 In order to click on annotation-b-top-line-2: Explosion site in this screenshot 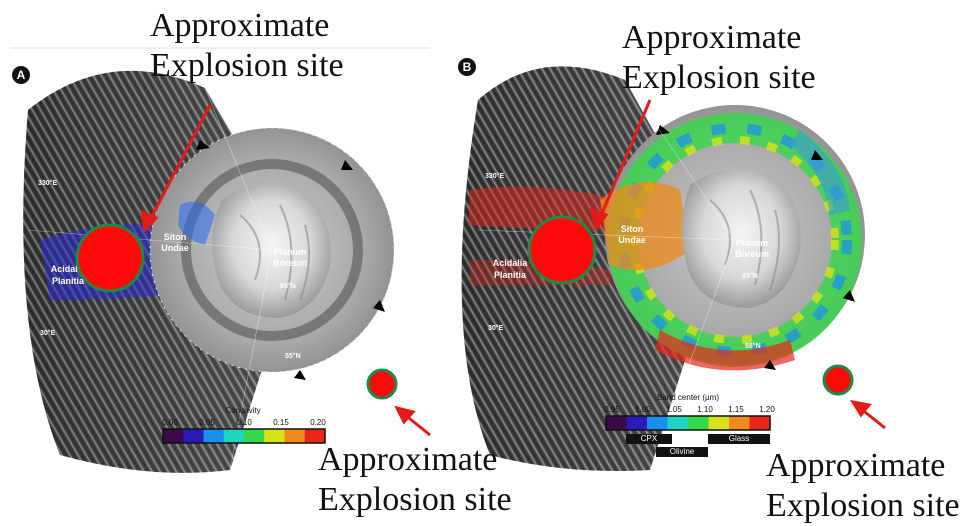, I will do `click(719, 78)`.